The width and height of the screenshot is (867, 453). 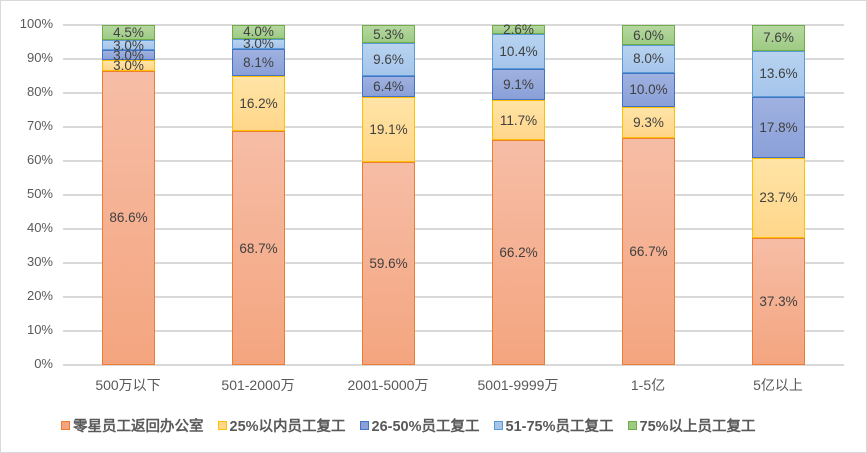 I want to click on bar-segment: 10.0%, so click(x=648, y=89).